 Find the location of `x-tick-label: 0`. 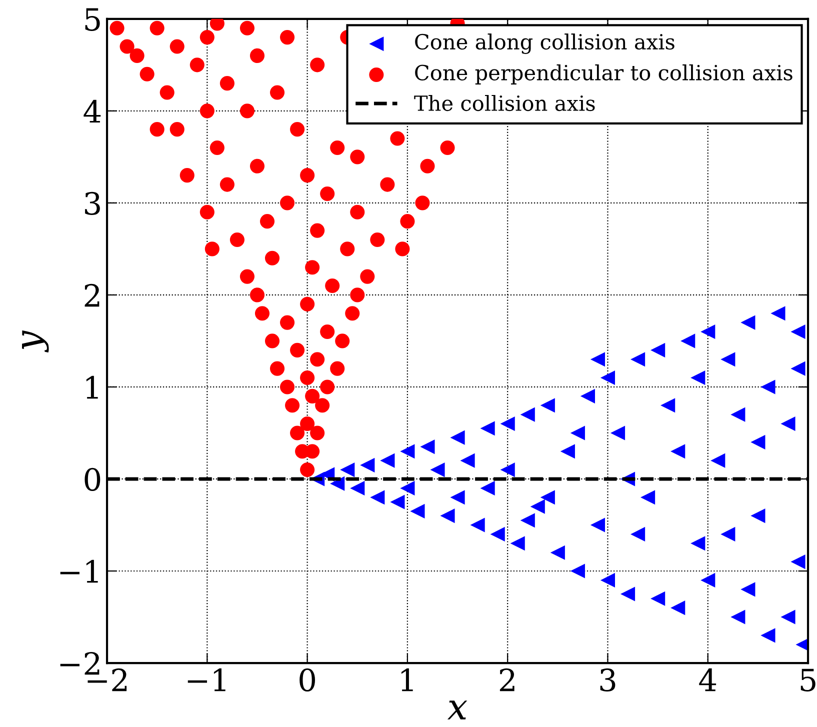

x-tick-label: 0 is located at coordinates (307, 680).